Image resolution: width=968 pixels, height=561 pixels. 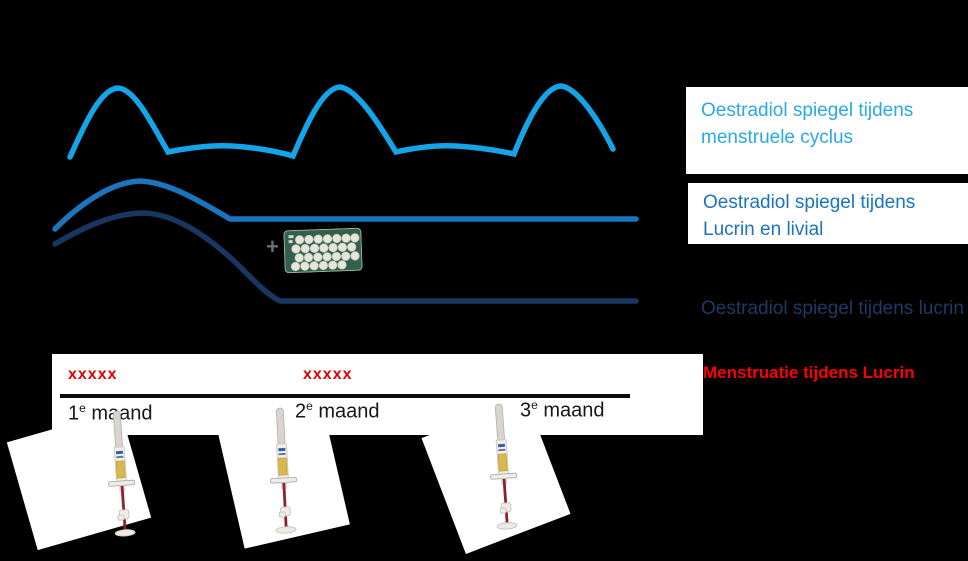 What do you see at coordinates (328, 374) in the screenshot?
I see `bleed-mark-2: xxxxx` at bounding box center [328, 374].